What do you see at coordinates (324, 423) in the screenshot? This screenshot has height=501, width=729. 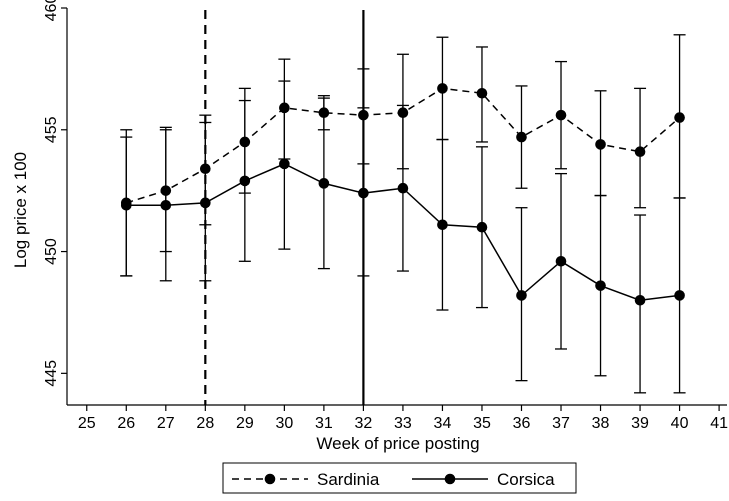 I see `x-tick-label-31: 31` at bounding box center [324, 423].